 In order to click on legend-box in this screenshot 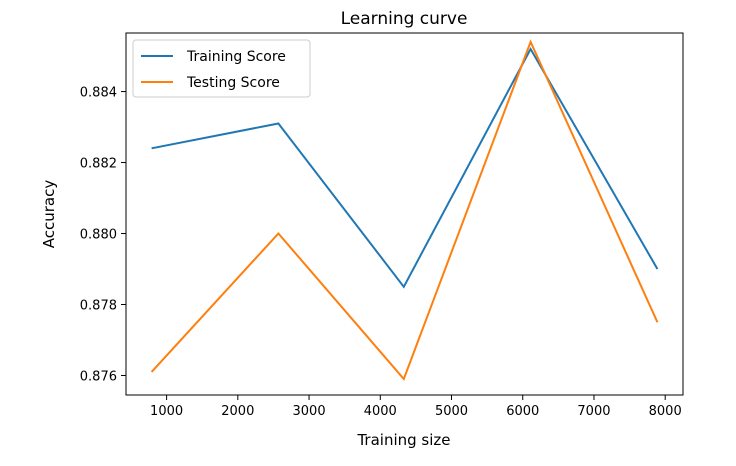, I will do `click(221, 68)`.